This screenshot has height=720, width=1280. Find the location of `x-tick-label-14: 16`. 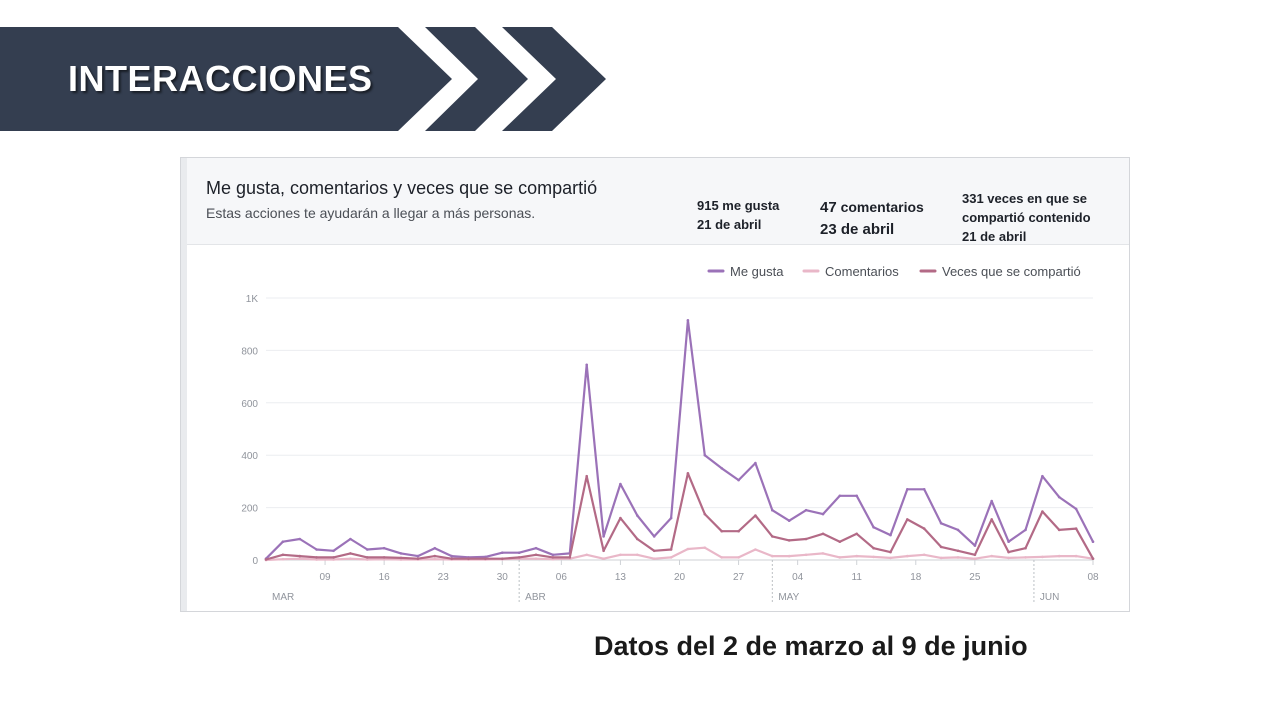

x-tick-label-14: 16 is located at coordinates (385, 577).